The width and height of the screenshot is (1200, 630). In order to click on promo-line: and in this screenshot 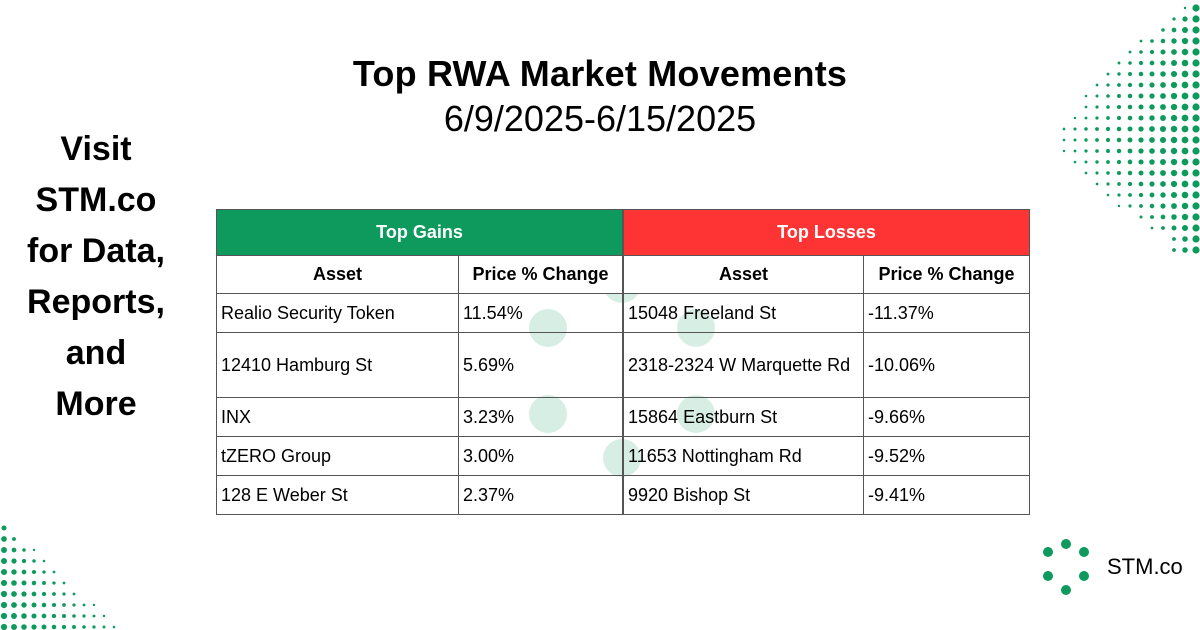, I will do `click(96, 353)`.